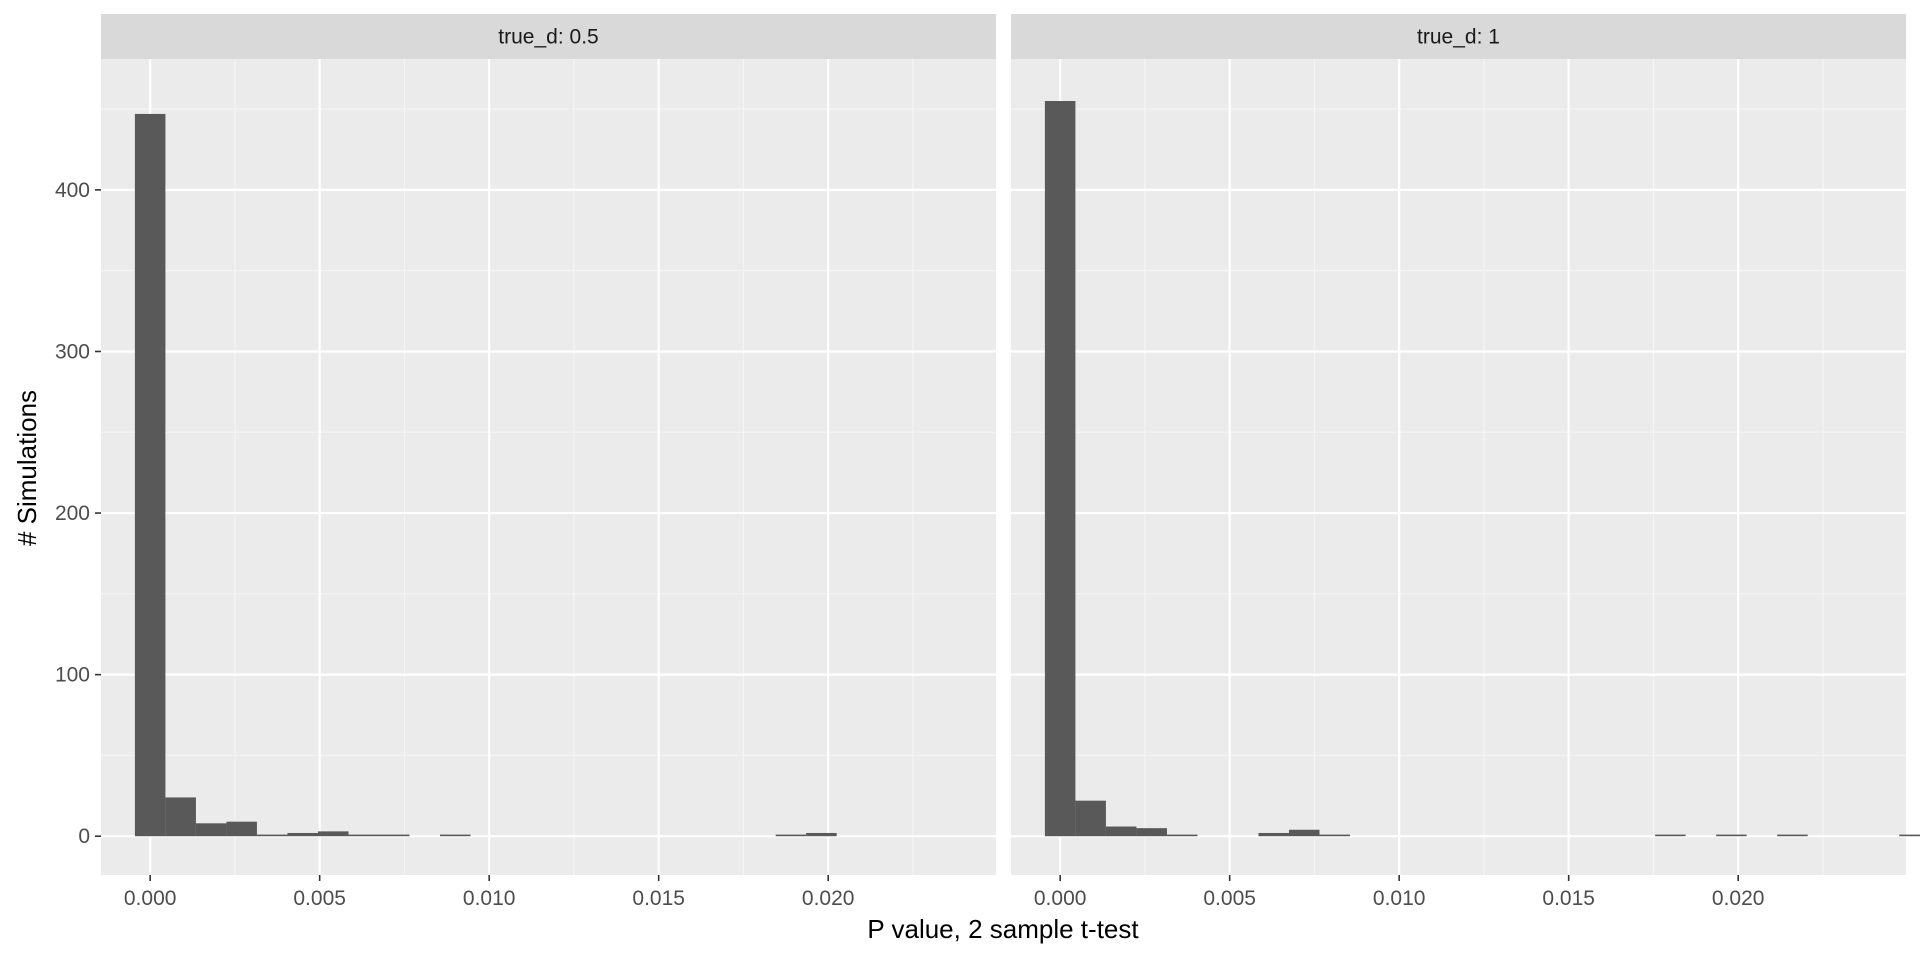 The width and height of the screenshot is (1920, 965). Describe the element at coordinates (72, 513) in the screenshot. I see `y-tick-label: 200` at that location.